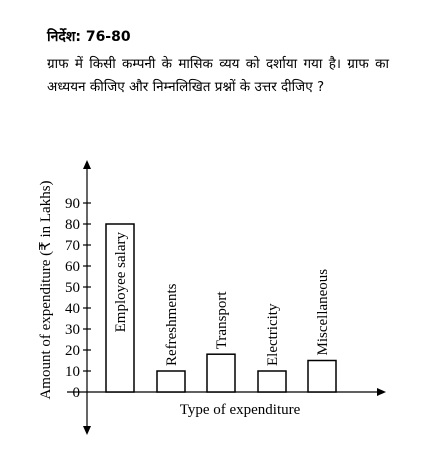 This screenshot has height=452, width=432. I want to click on bar-category-label: Electricity, so click(273, 334).